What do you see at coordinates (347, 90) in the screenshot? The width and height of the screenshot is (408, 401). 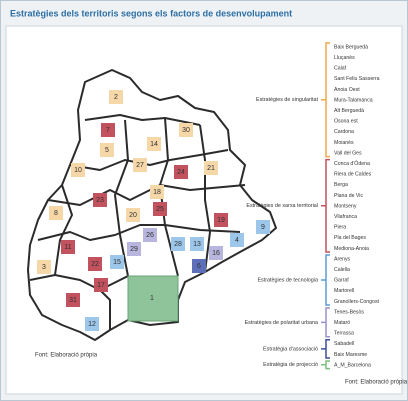 I see `legend-item: Anoia Oest` at bounding box center [347, 90].